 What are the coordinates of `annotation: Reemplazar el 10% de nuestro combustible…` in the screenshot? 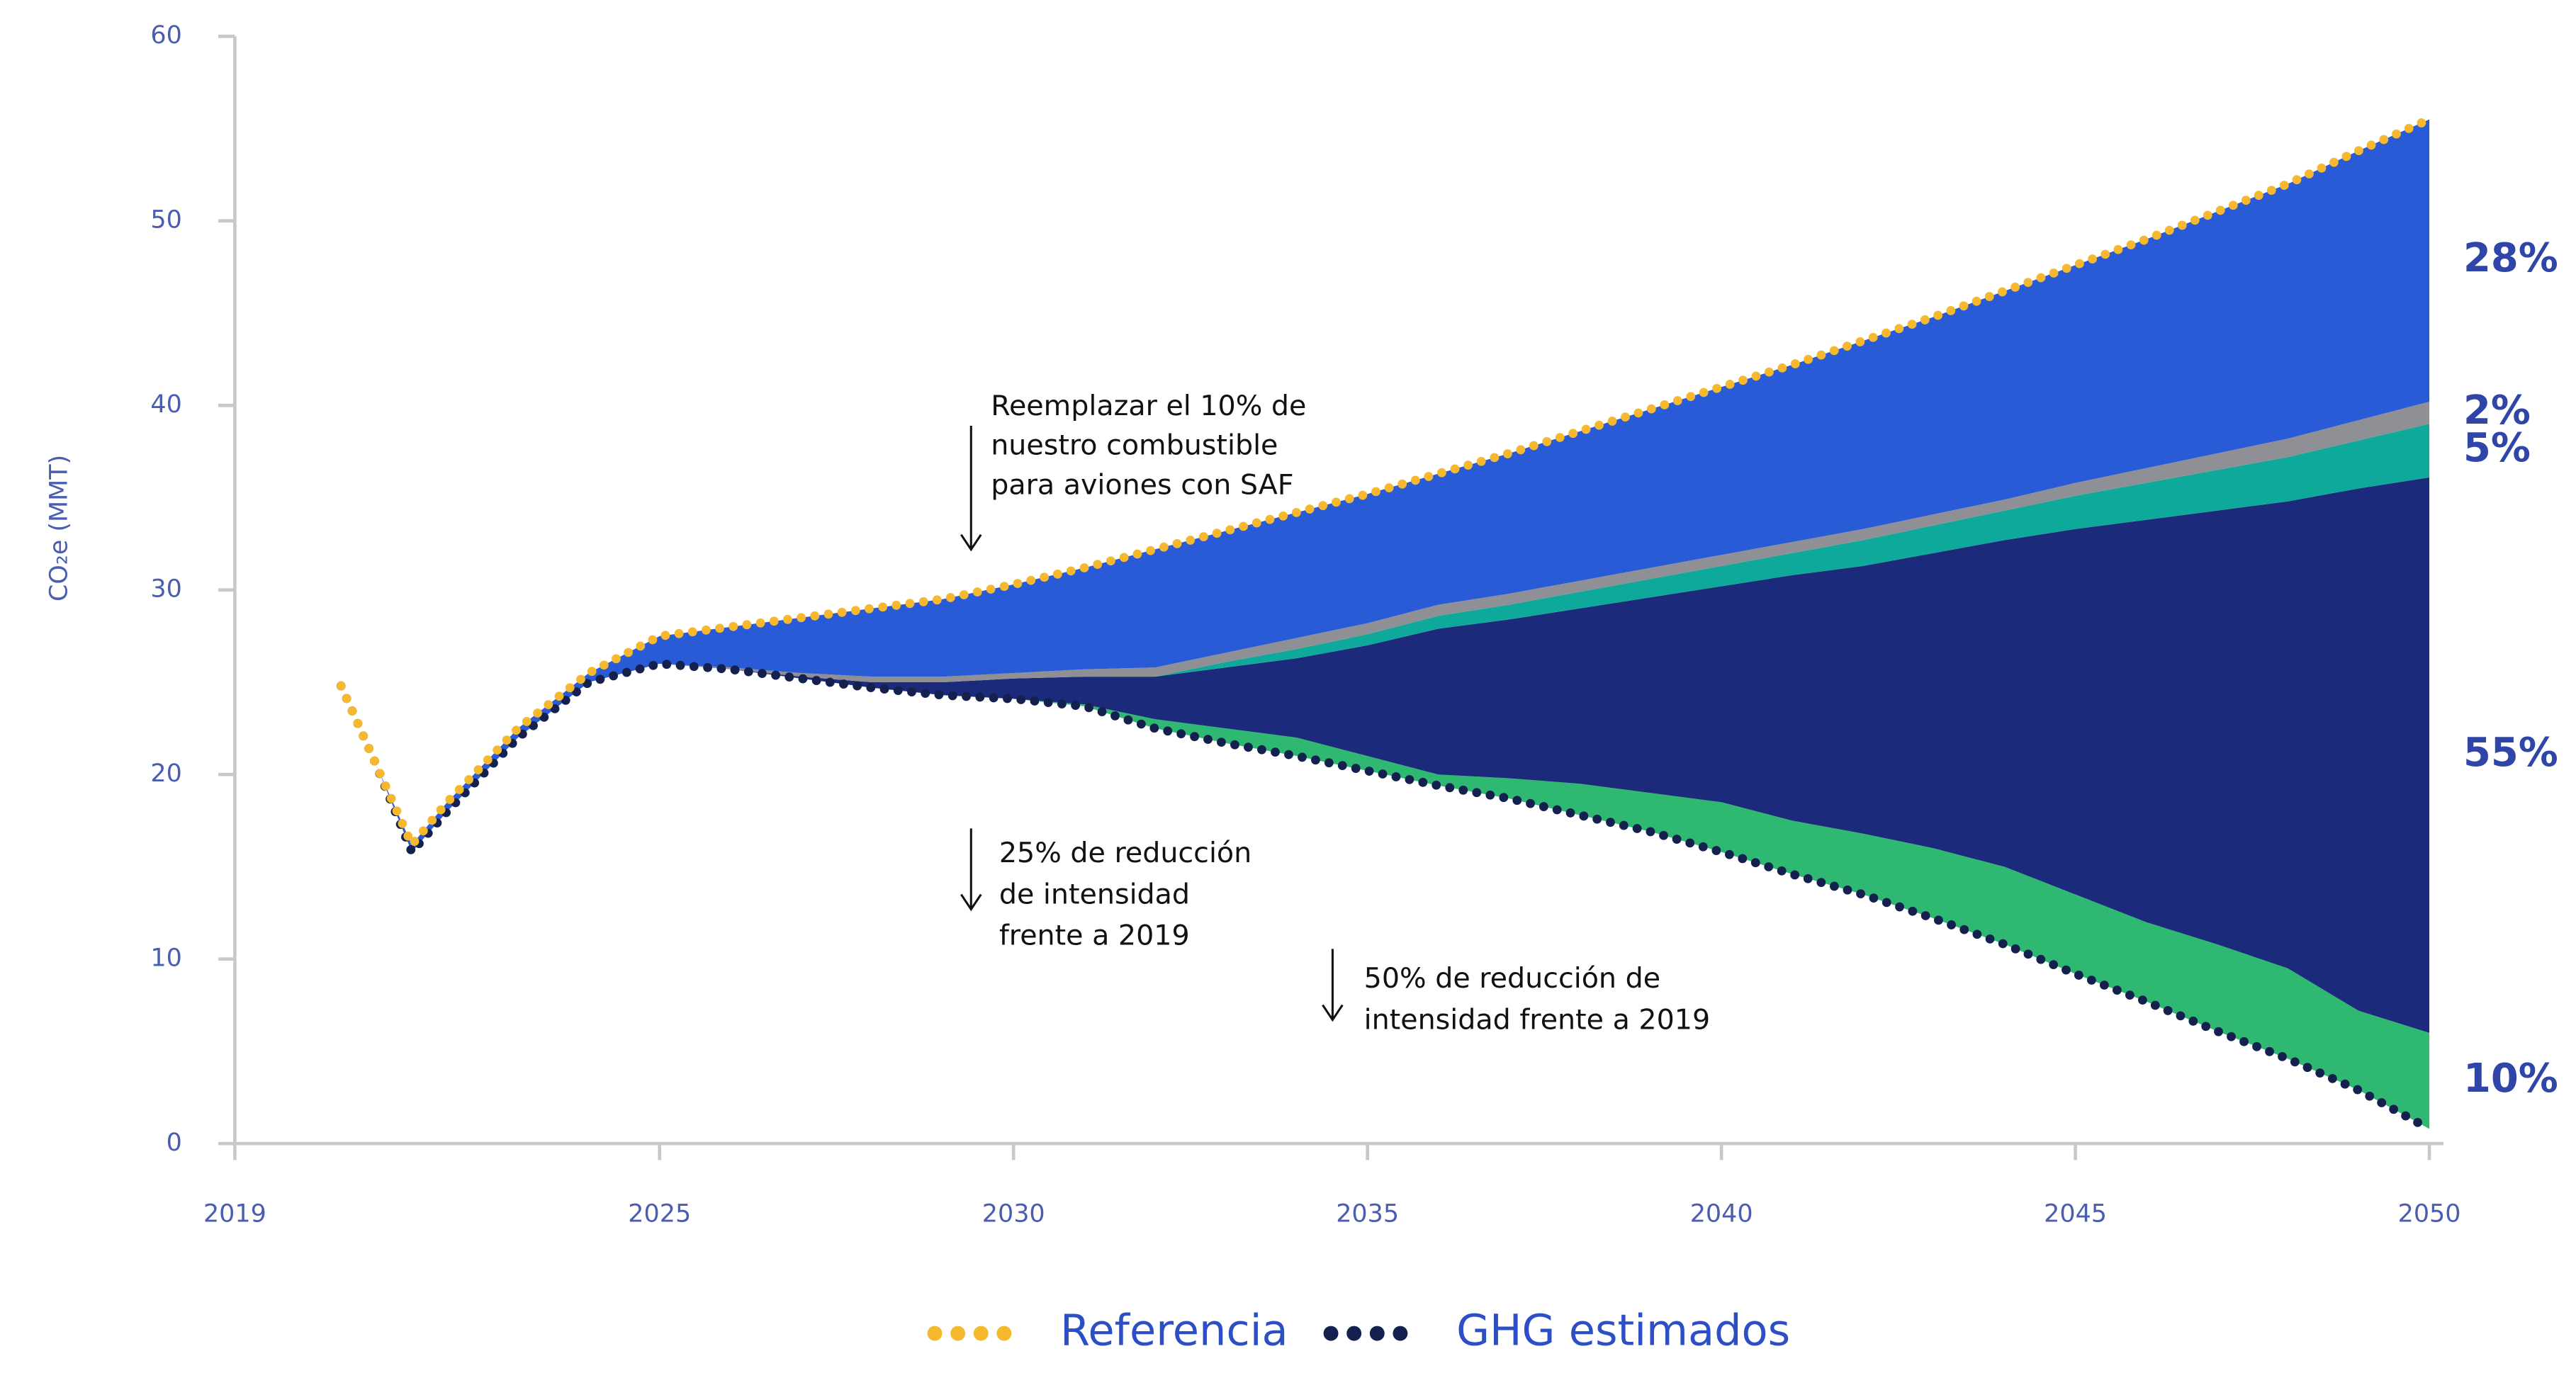 It's located at (1133, 471).